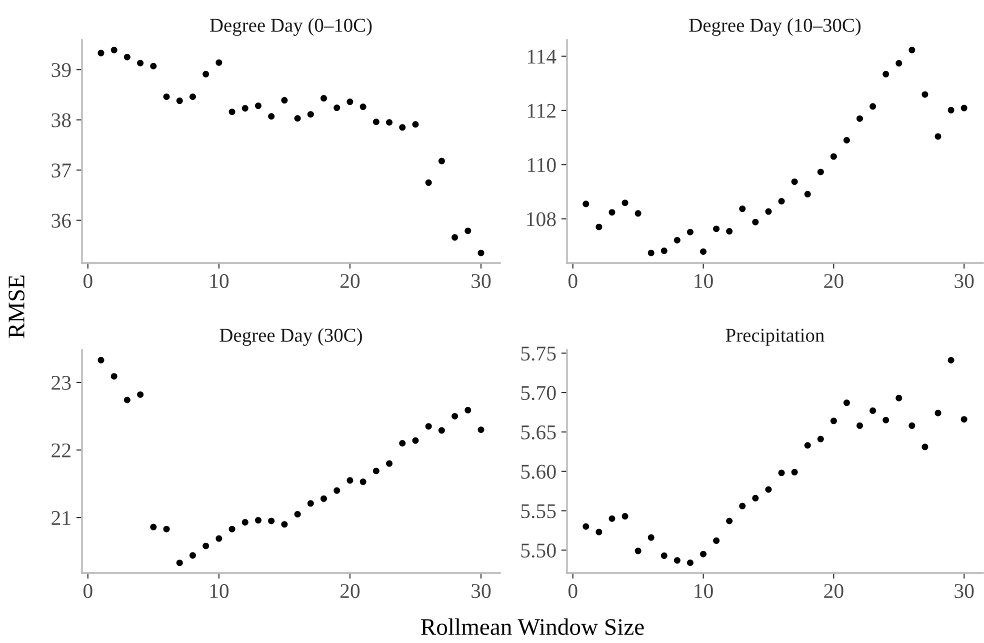 Image resolution: width=984 pixels, height=643 pixels. I want to click on y-tick-label: 112, so click(542, 111).